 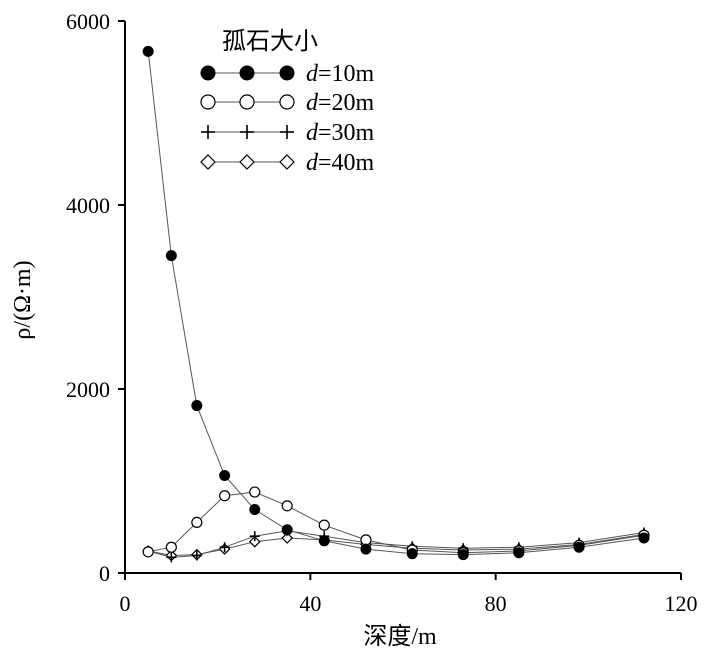 I want to click on legend-title: 孤石大小, so click(x=270, y=41).